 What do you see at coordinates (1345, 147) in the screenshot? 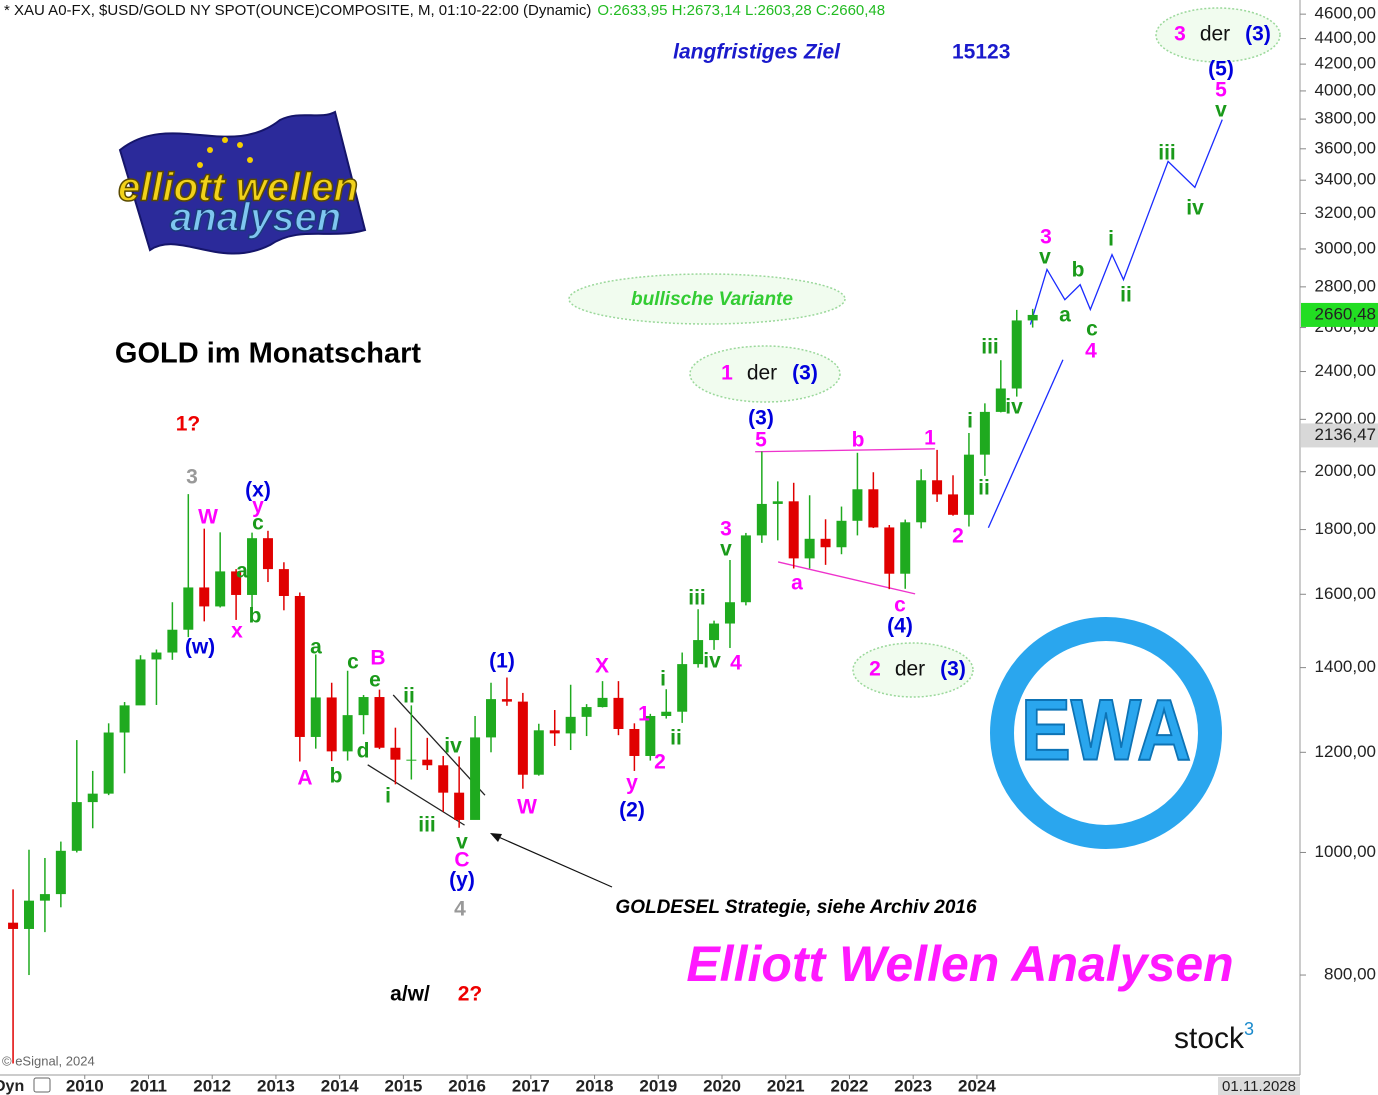
I see `y-tick-label: 3600,00` at bounding box center [1345, 147].